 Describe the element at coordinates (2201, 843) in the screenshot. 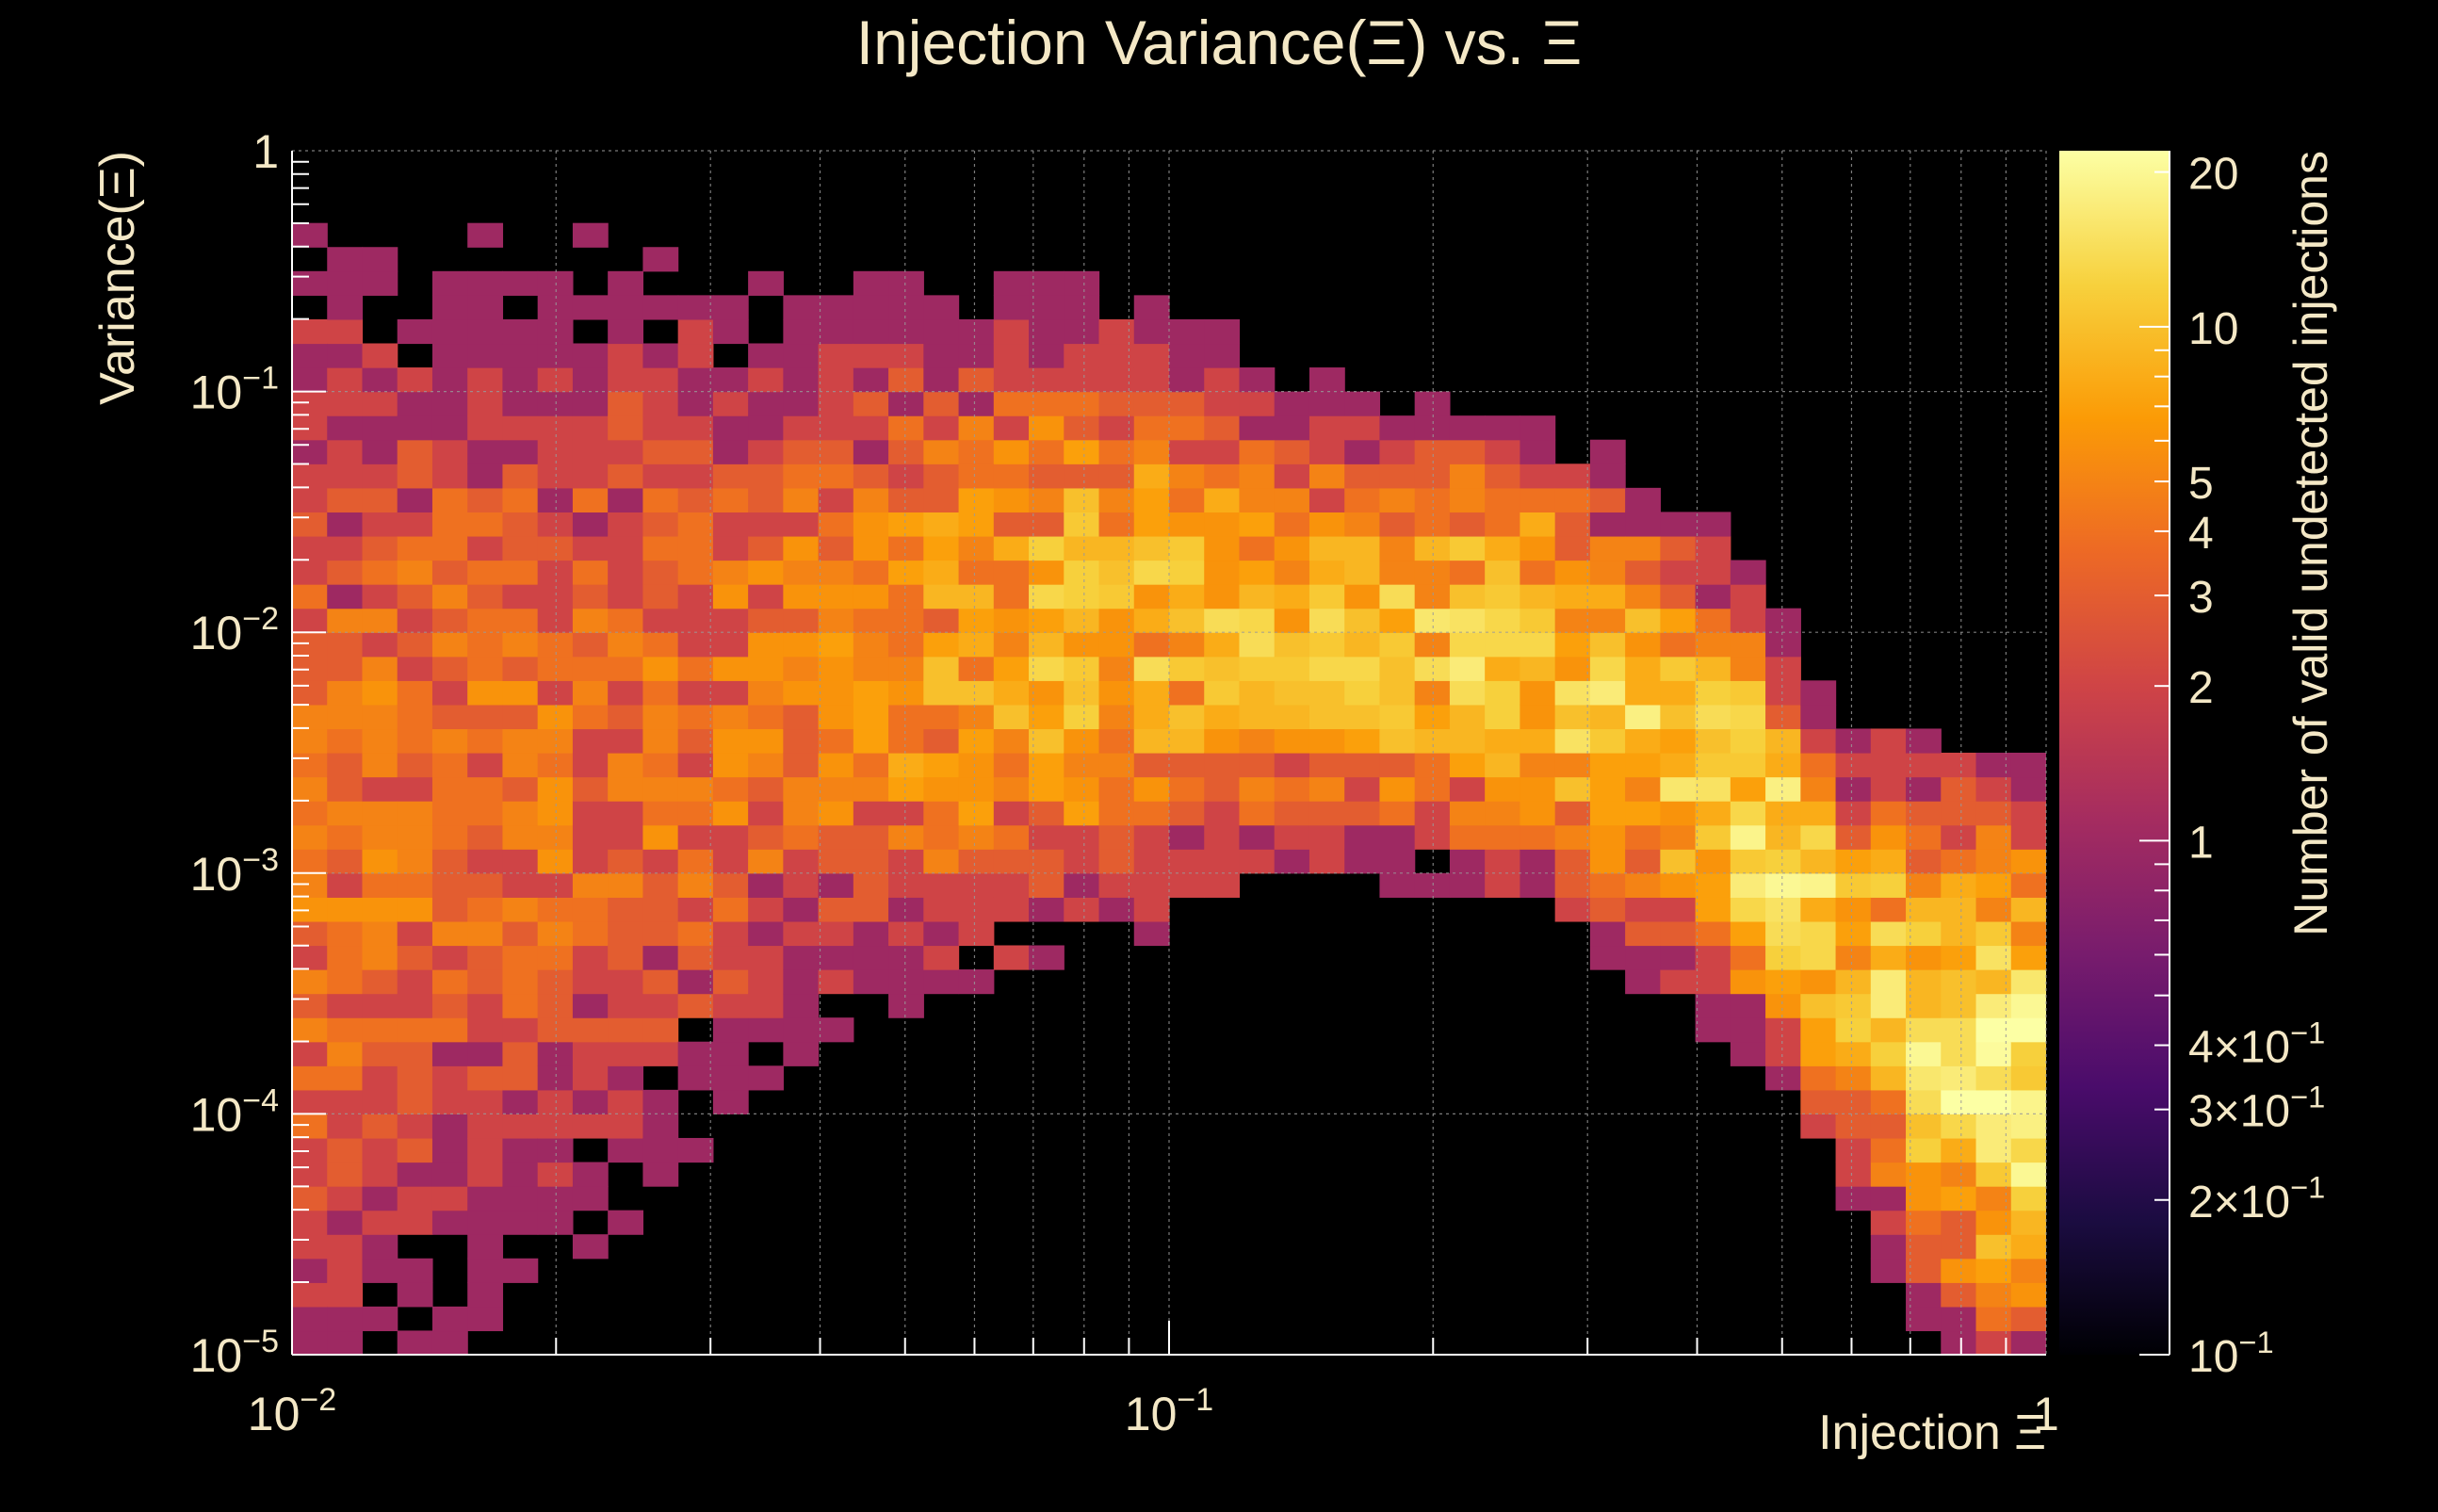

I see `colorbar-tick-label: 1` at that location.